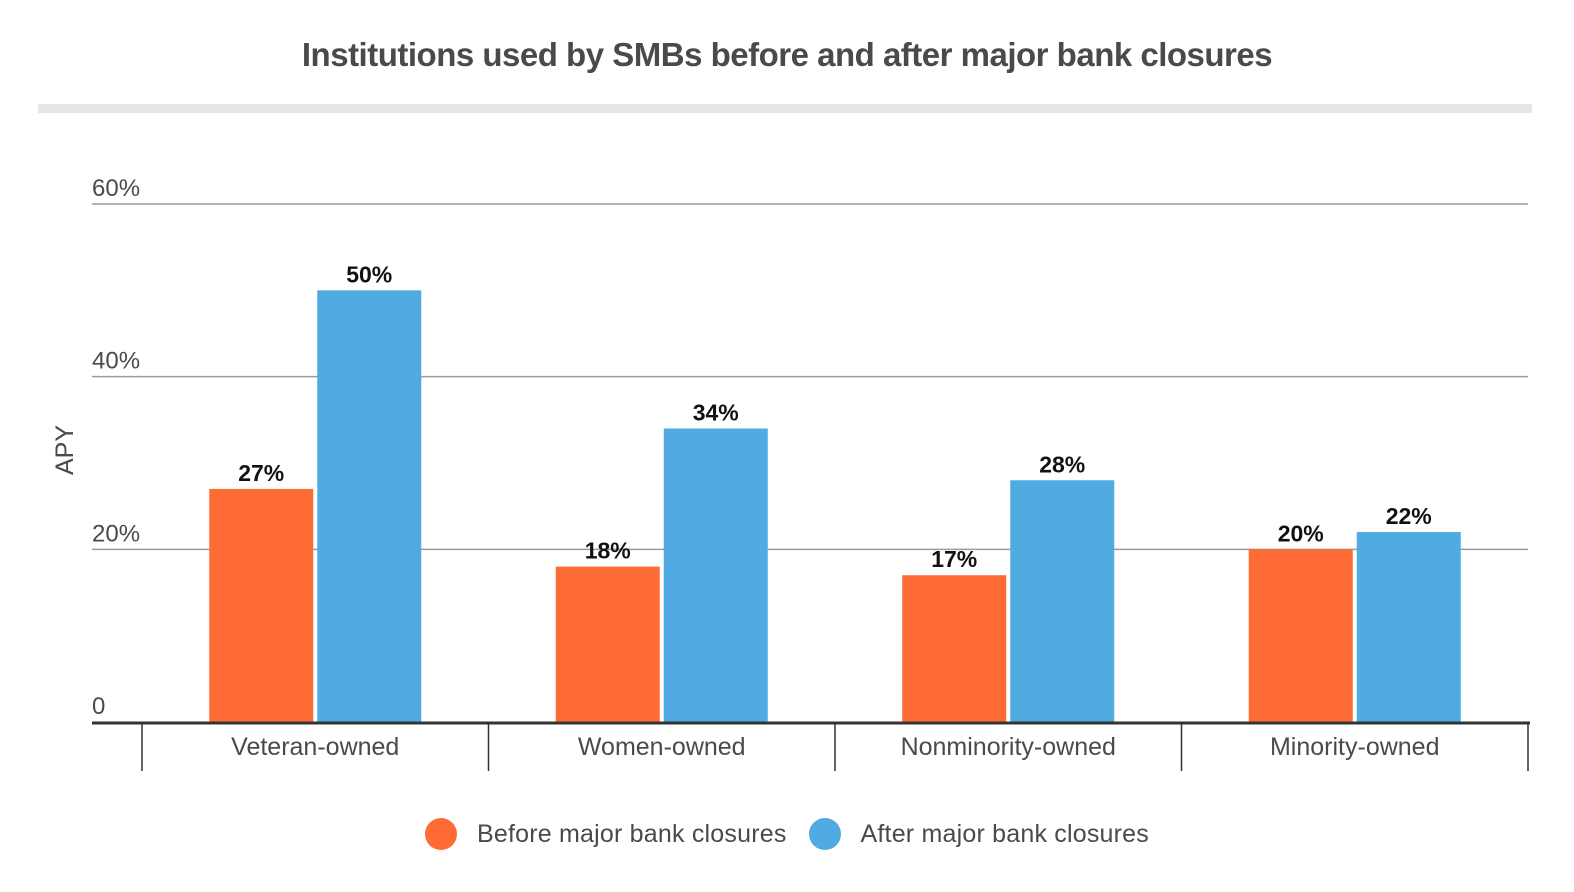 The height and width of the screenshot is (892, 1574). What do you see at coordinates (369, 274) in the screenshot?
I see `bar-value-label: 50%` at bounding box center [369, 274].